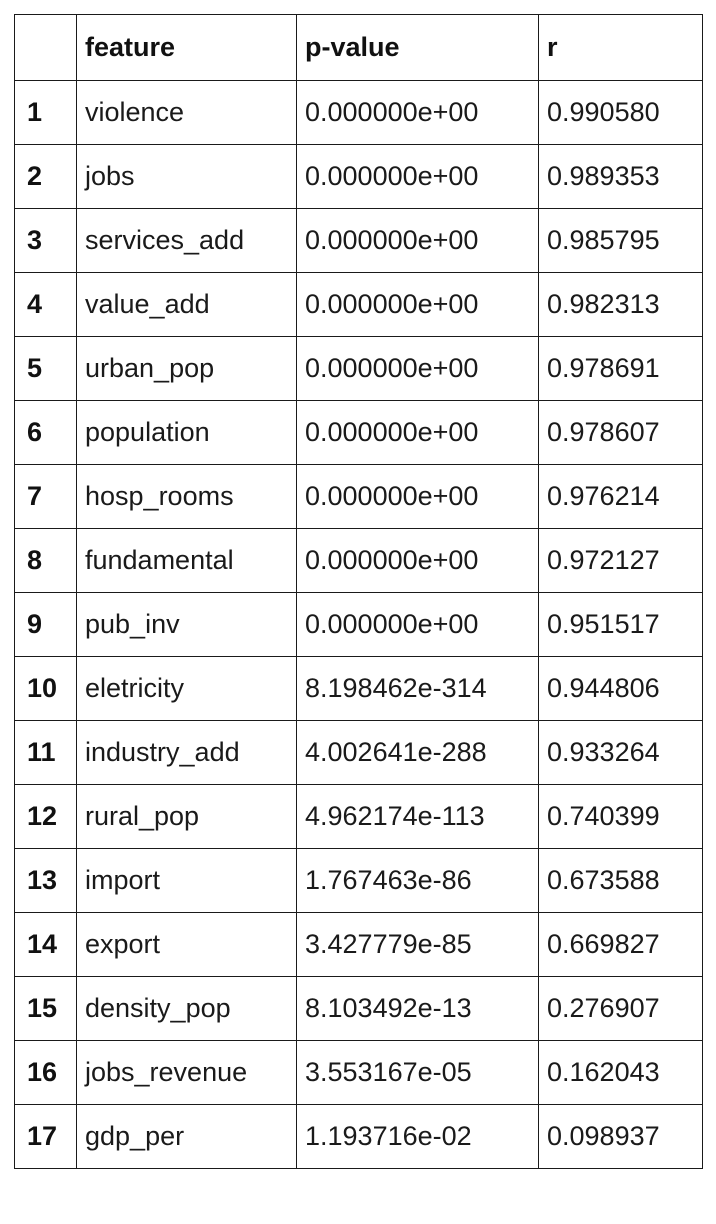 This screenshot has height=1224, width=716. Describe the element at coordinates (45, 1072) in the screenshot. I see `row-index: 16` at that location.